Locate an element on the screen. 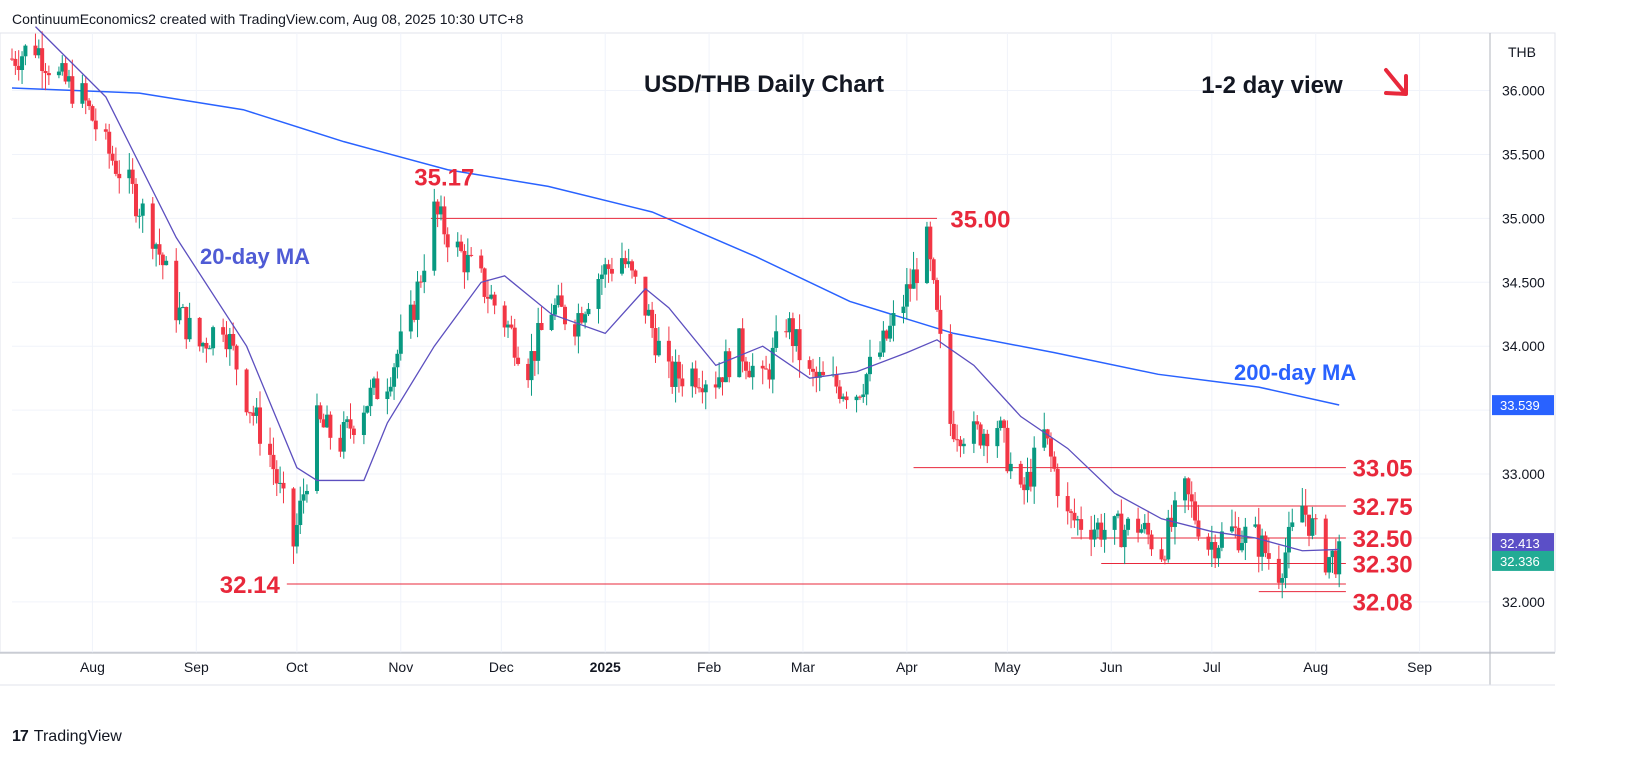 This screenshot has width=1634, height=757. tradingview-logo-icon: 17 is located at coordinates (20, 736).